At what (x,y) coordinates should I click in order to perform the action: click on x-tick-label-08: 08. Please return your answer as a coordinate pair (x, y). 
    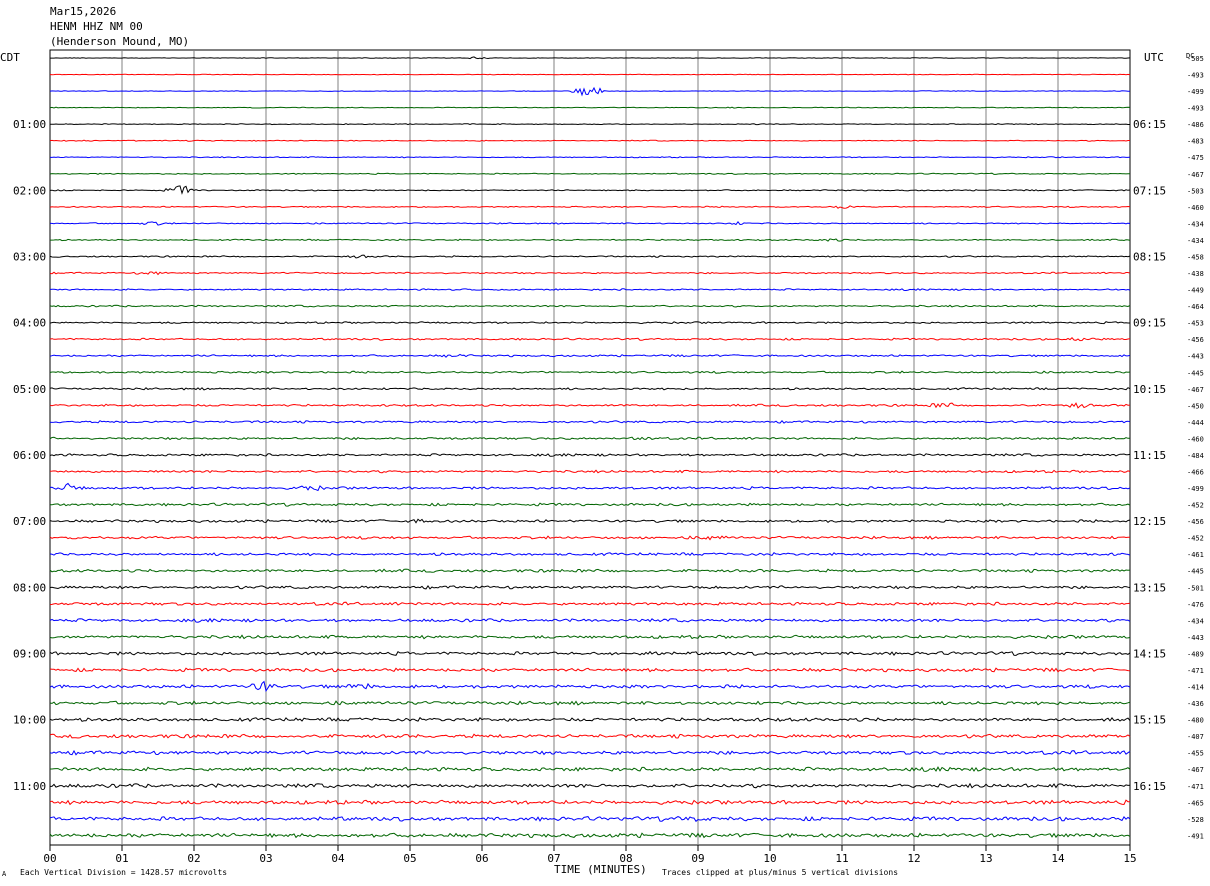
    Looking at the image, I should click on (625, 858).